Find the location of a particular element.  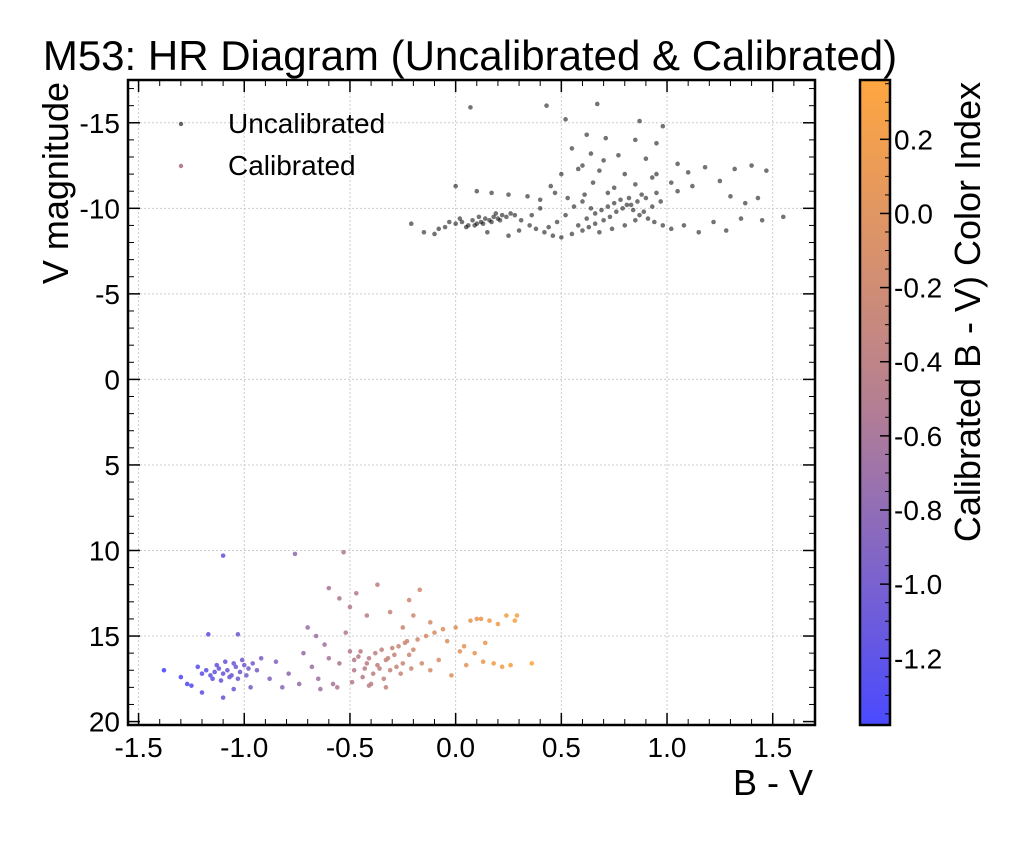

colorbar-tick-label: -0.4 is located at coordinates (918, 362).